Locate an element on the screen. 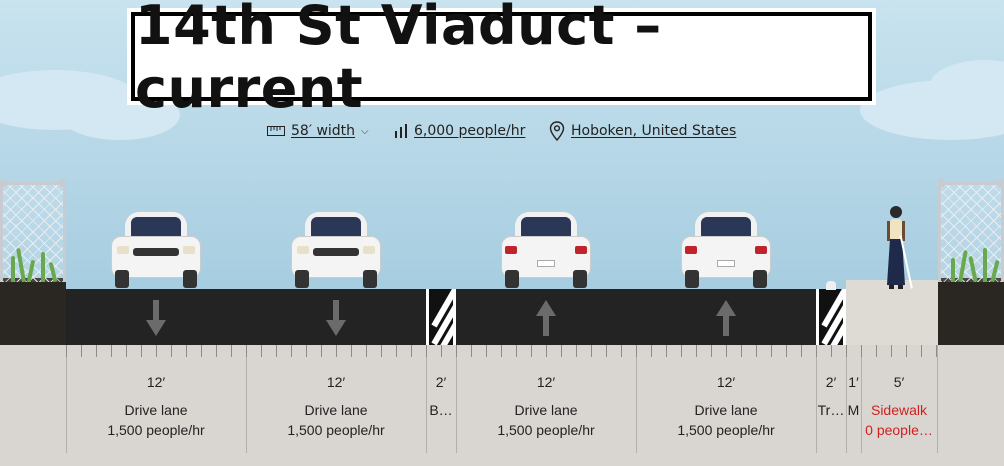  curb-bollard is located at coordinates (831, 285).